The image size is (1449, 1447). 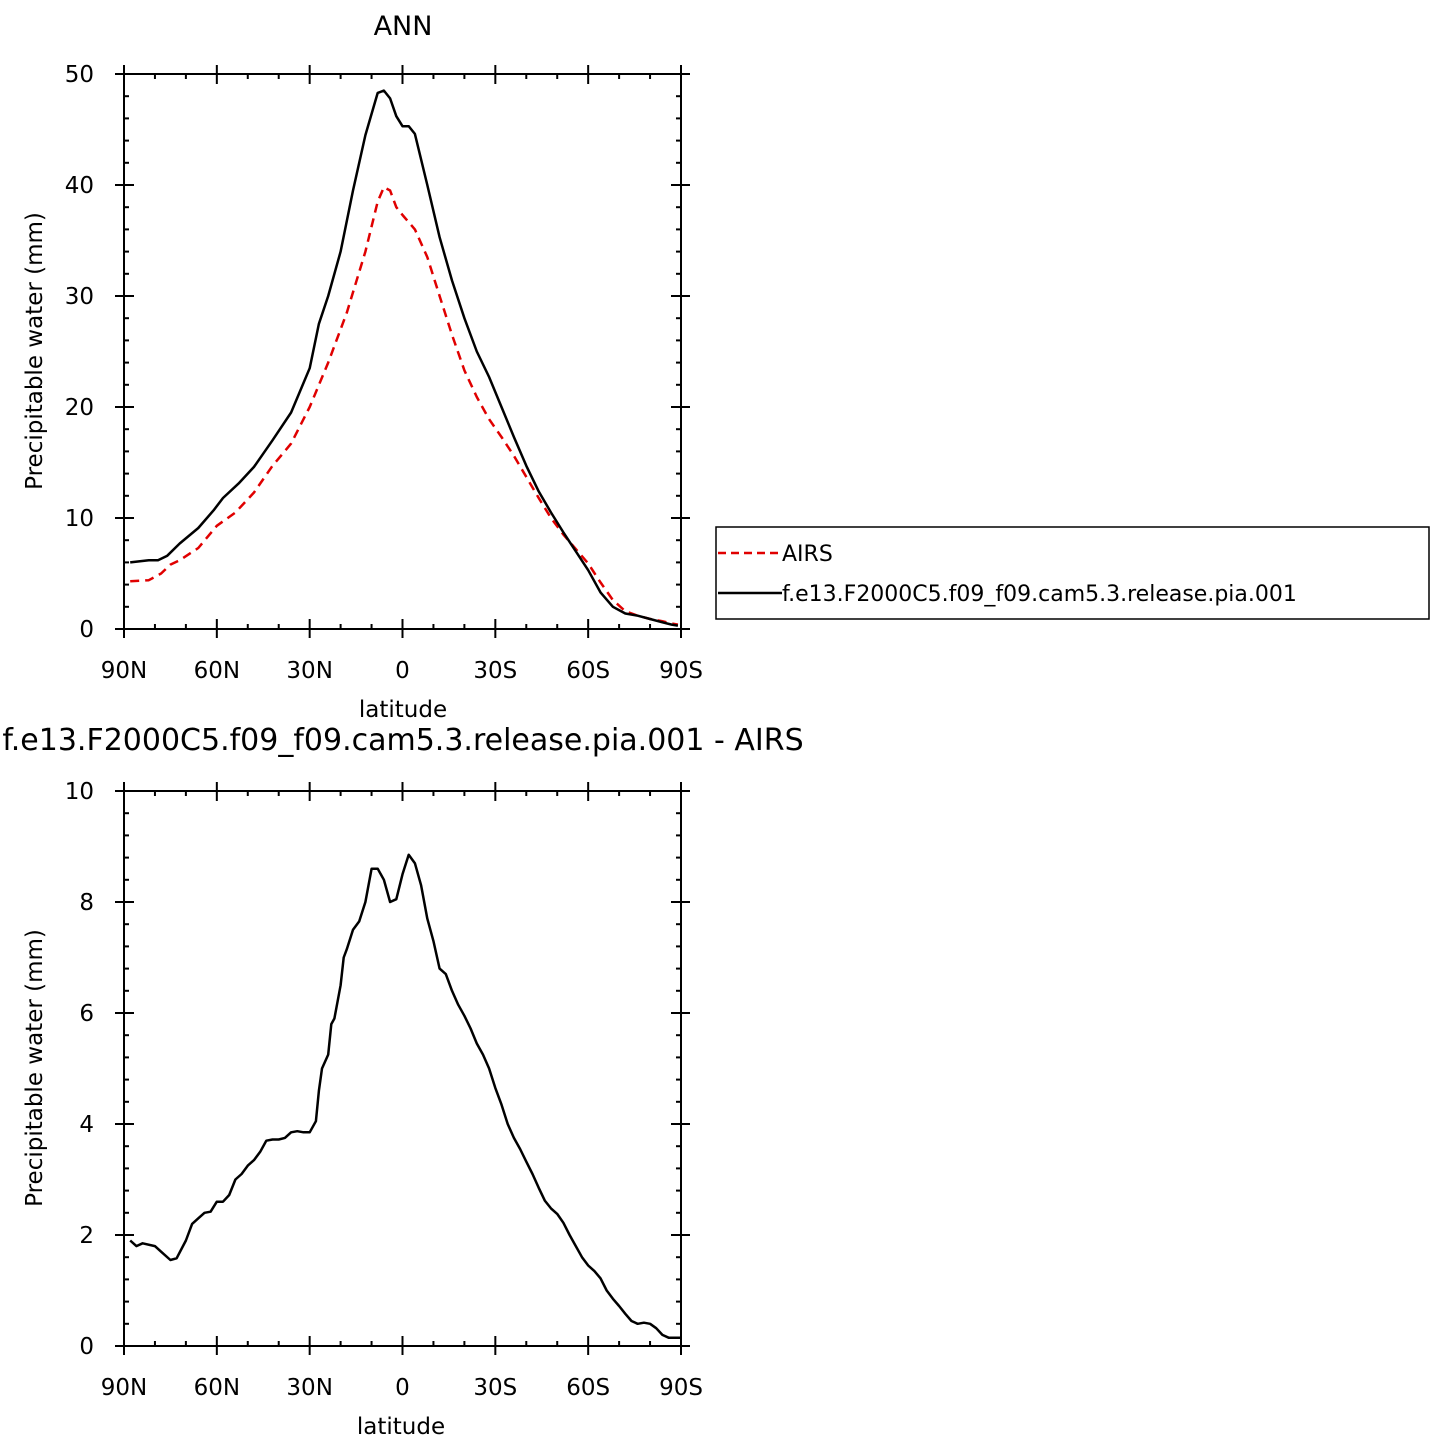 I want to click on top-series-group, so click(x=404, y=358).